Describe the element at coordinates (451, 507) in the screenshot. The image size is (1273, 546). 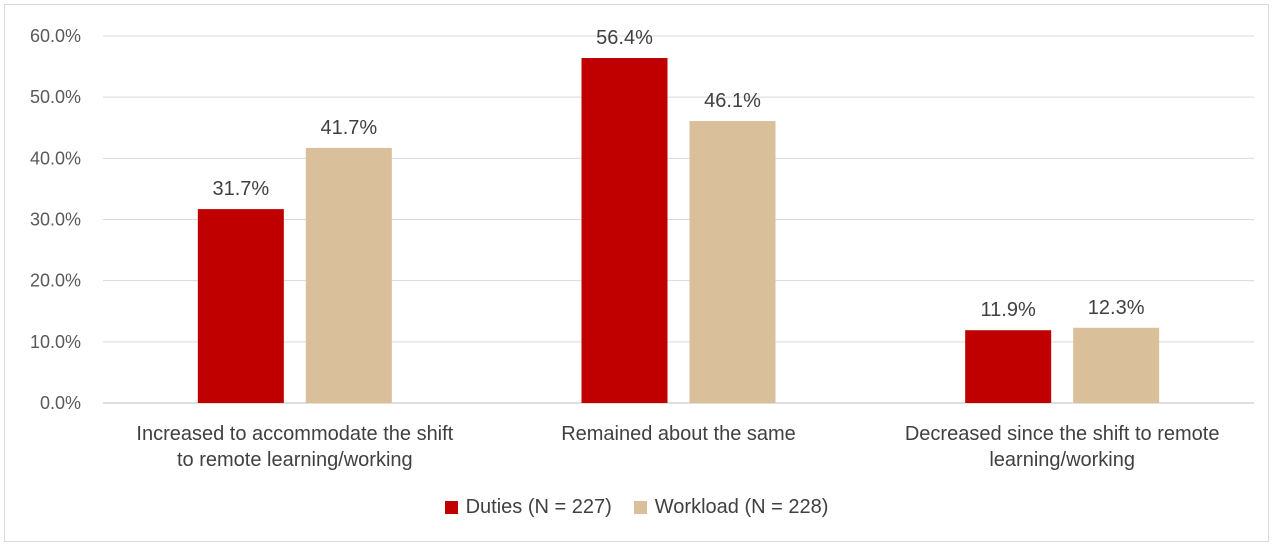
I see `legend-swatch-duties` at that location.